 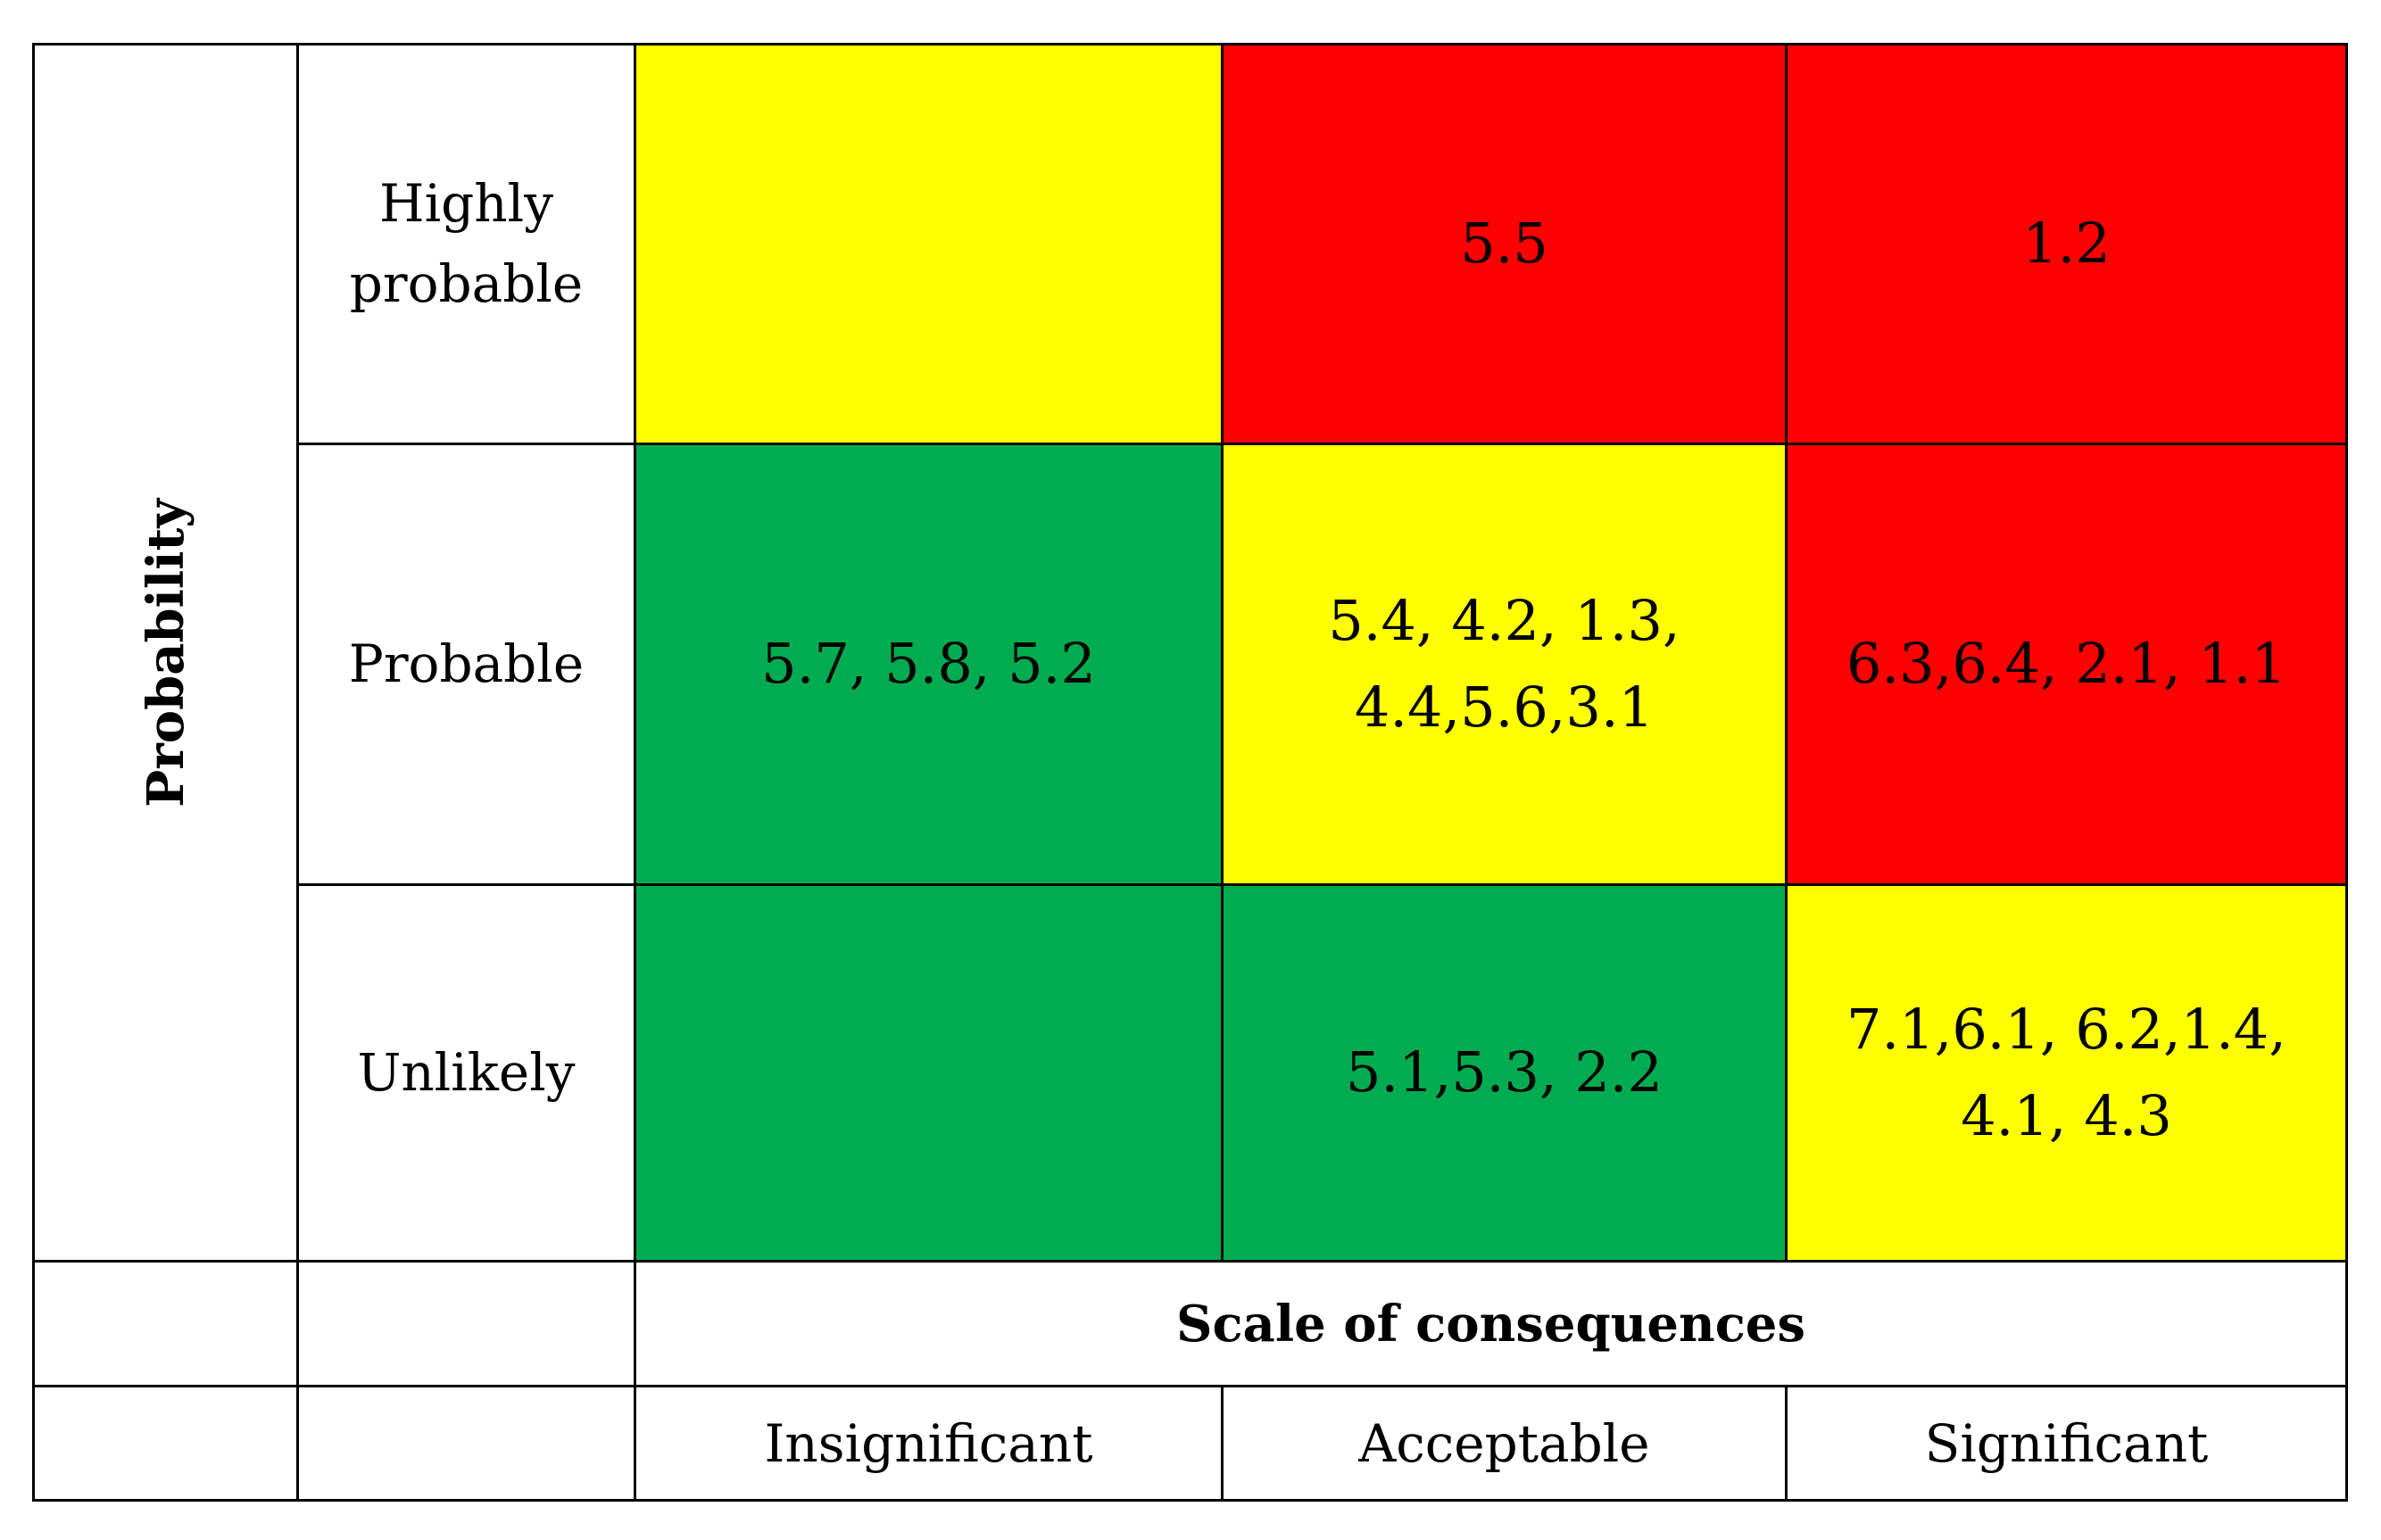 I want to click on risk-cell-highly-probable-insignificant, so click(x=929, y=244).